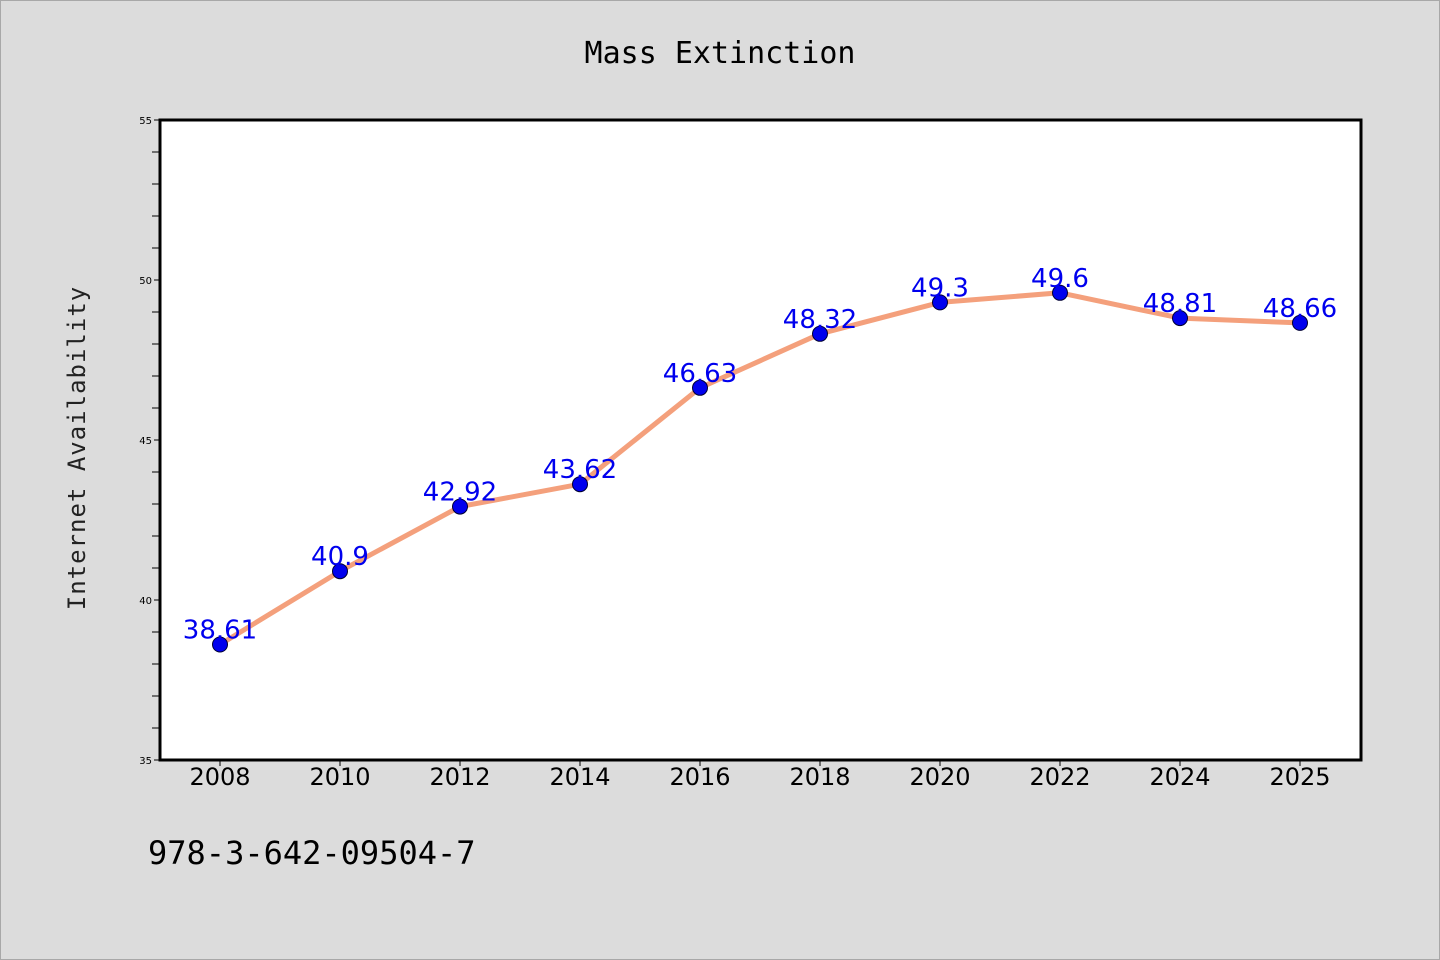 Image resolution: width=1440 pixels, height=960 pixels. What do you see at coordinates (77, 448) in the screenshot?
I see `y-axis-label: Internet Availability` at bounding box center [77, 448].